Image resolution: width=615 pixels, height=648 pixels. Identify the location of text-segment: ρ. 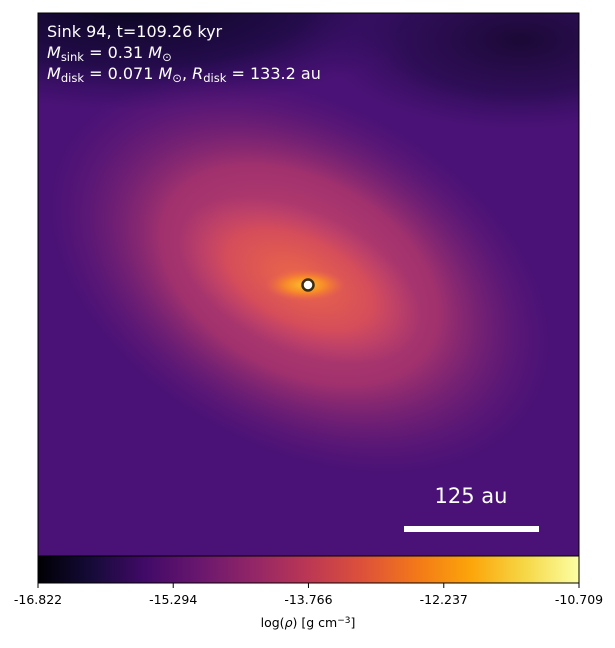
(289, 622).